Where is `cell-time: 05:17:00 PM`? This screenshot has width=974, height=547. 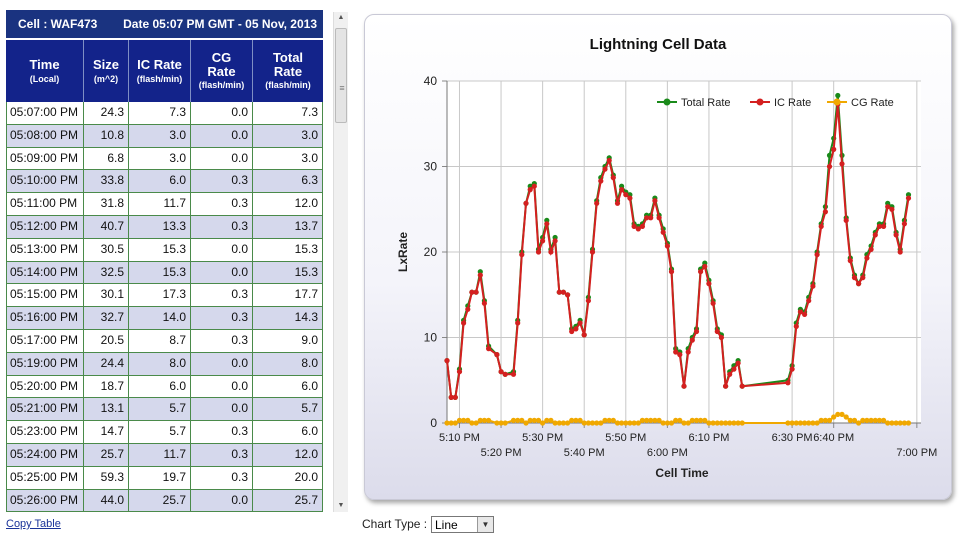
cell-time: 05:17:00 PM is located at coordinates (45, 340).